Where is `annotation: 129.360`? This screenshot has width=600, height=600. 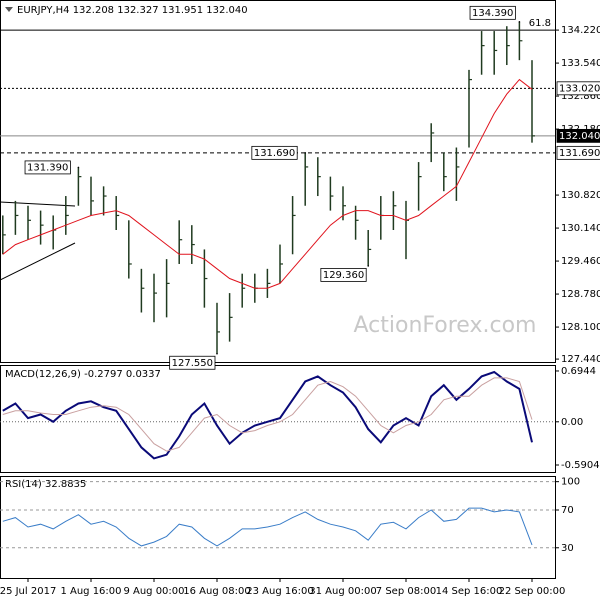
annotation: 129.360 is located at coordinates (343, 275).